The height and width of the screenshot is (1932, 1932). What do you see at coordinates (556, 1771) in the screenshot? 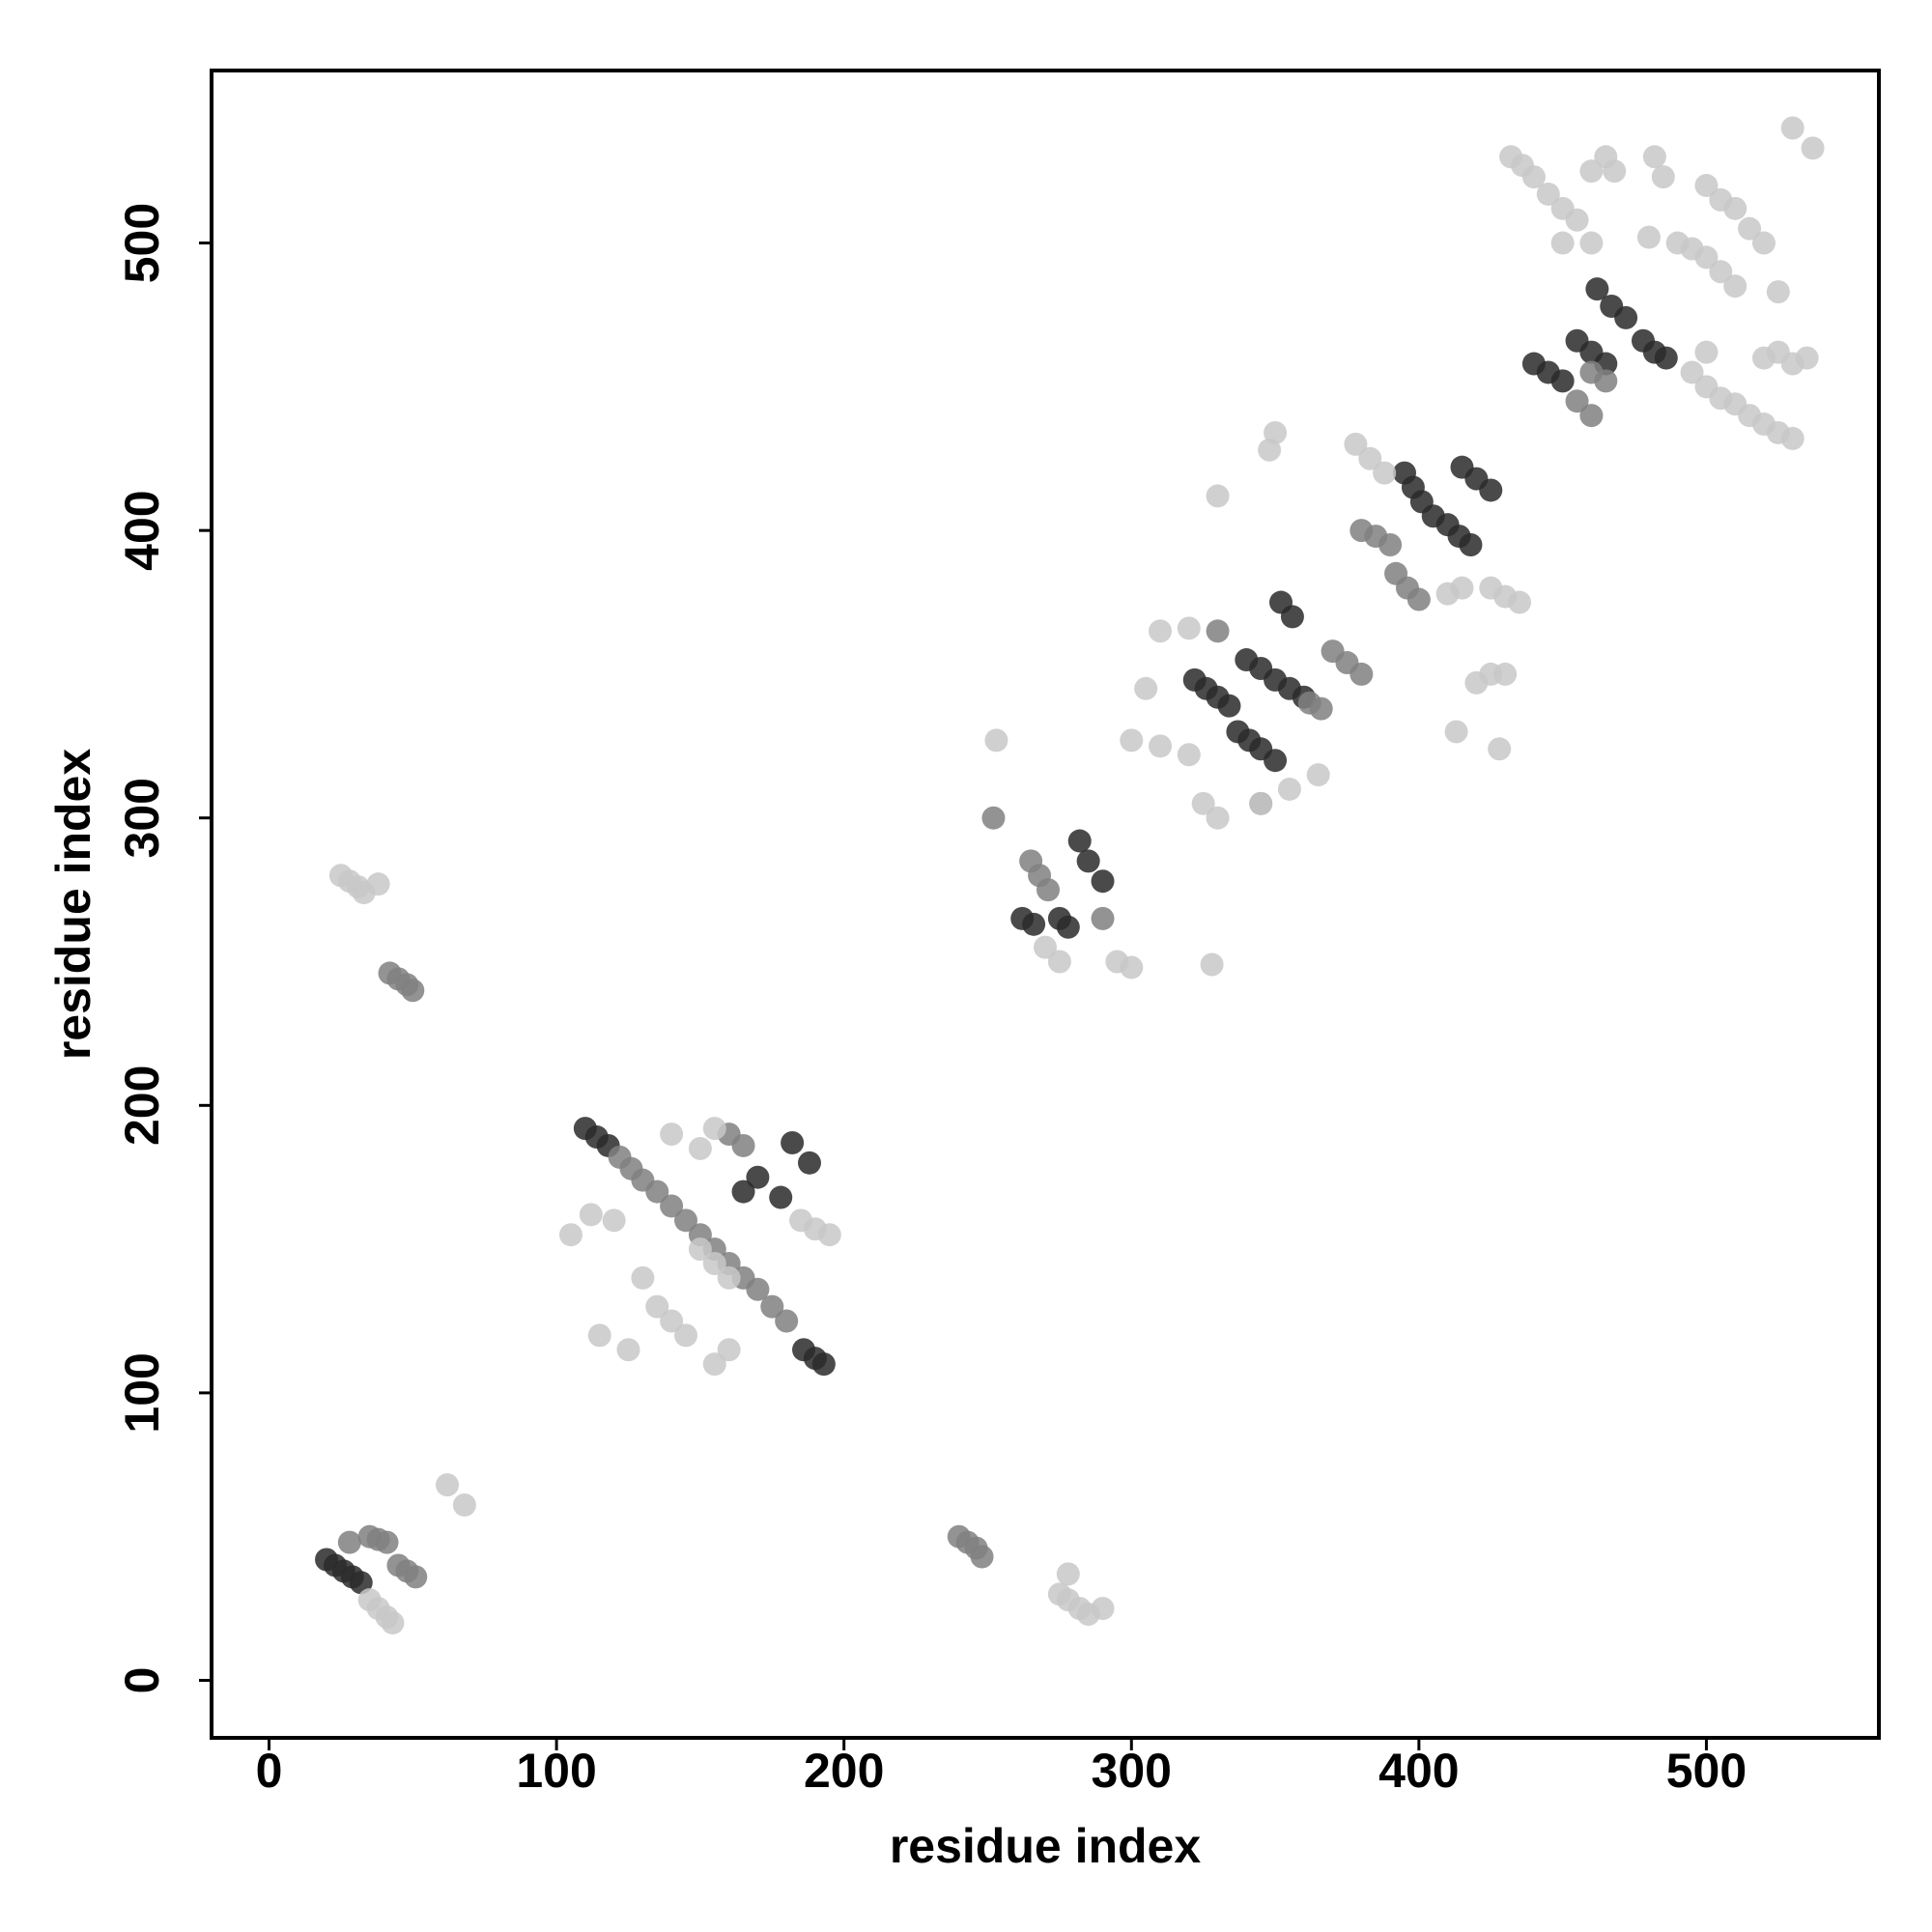
I see `x-tick-label: 100` at bounding box center [556, 1771].